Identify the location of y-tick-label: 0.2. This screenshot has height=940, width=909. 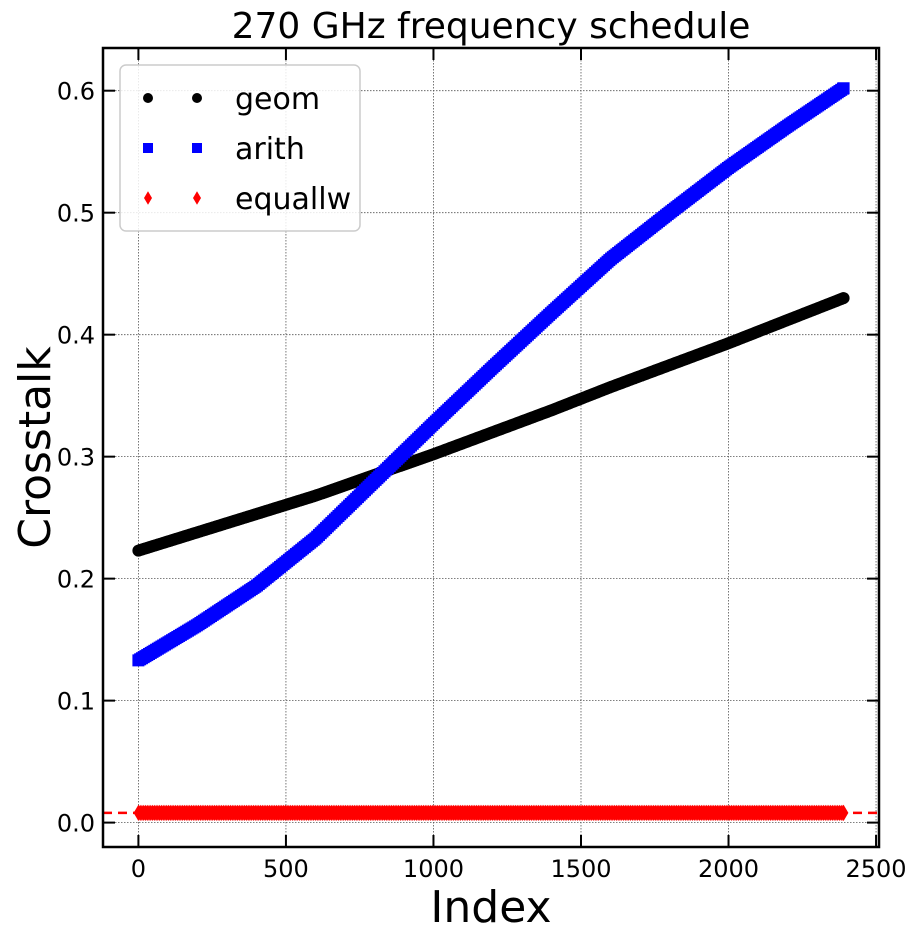
(76, 580).